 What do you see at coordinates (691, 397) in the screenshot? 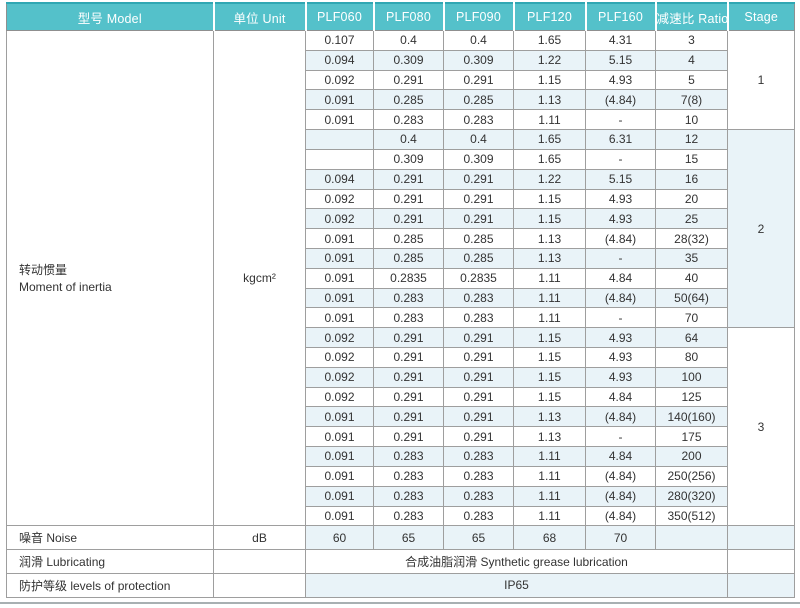
I see `ratio-cell: 125` at bounding box center [691, 397].